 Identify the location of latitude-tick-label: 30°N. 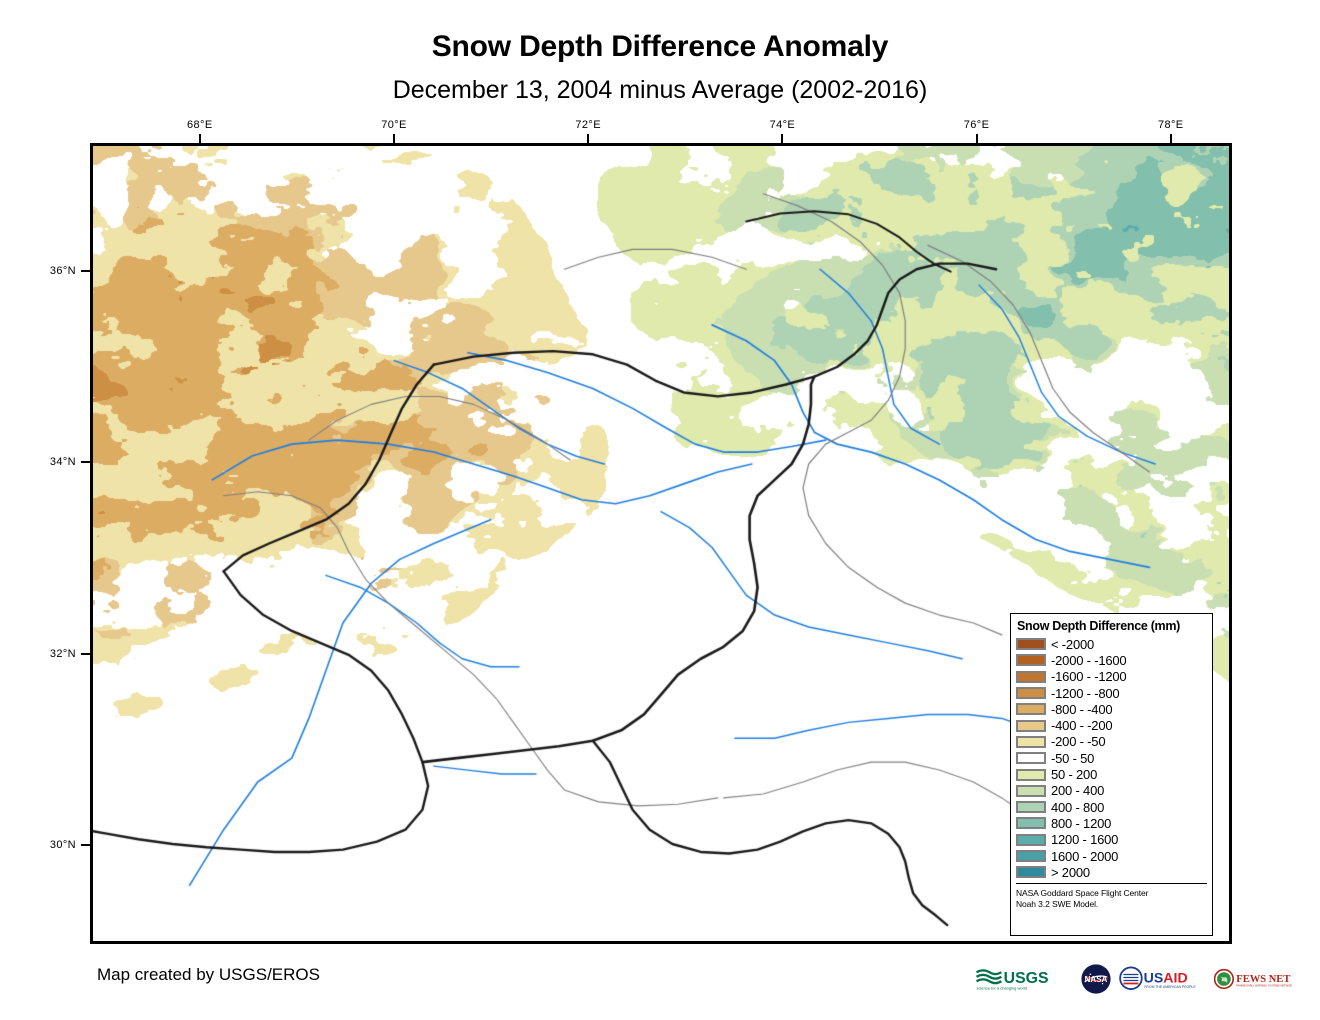
(62, 845).